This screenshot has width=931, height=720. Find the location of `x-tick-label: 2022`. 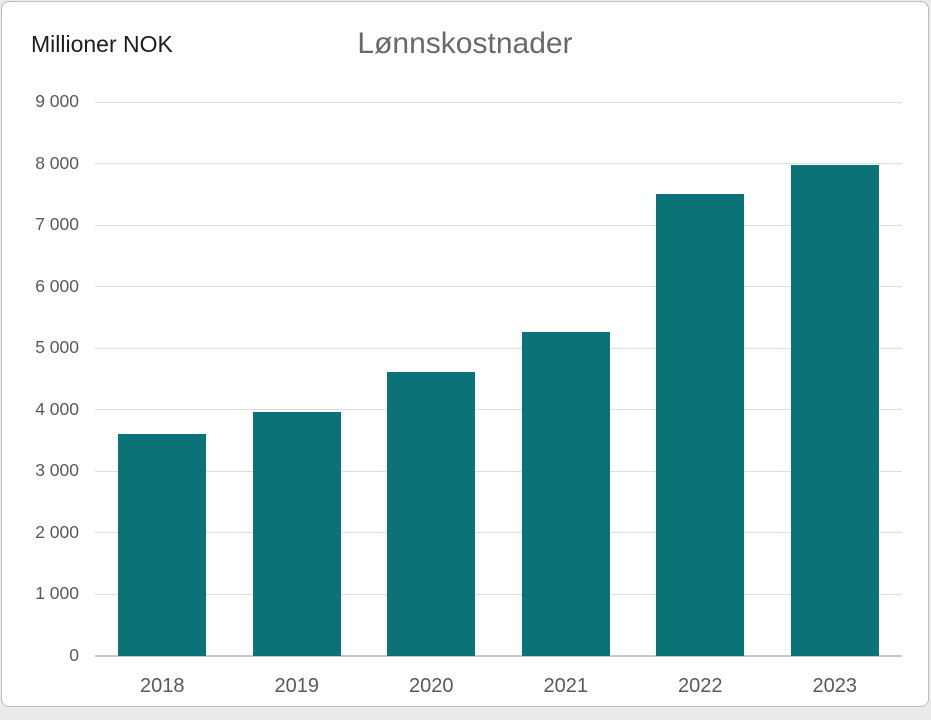

x-tick-label: 2022 is located at coordinates (700, 686).